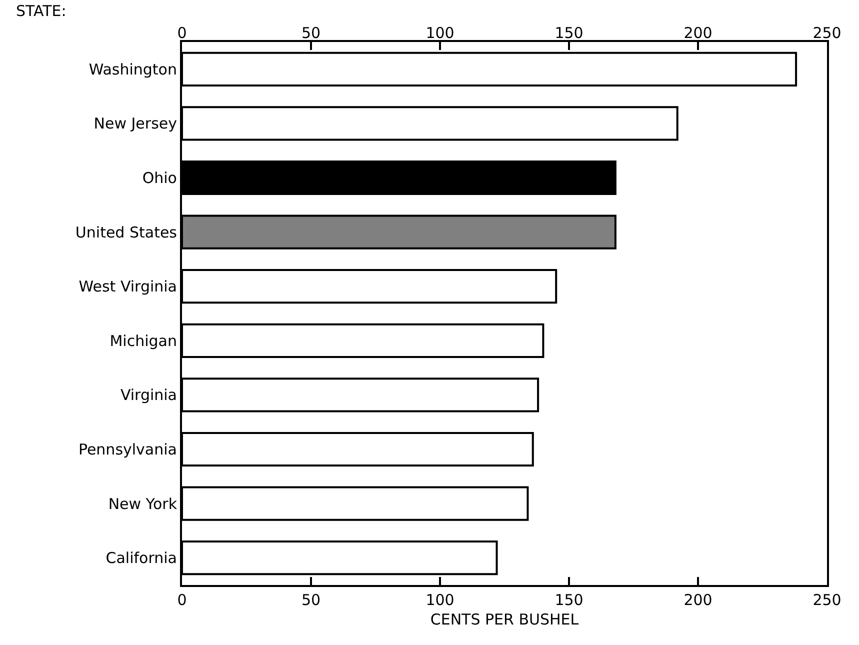 This screenshot has height=645, width=859. Describe the element at coordinates (143, 503) in the screenshot. I see `y-tick-label: New York` at that location.